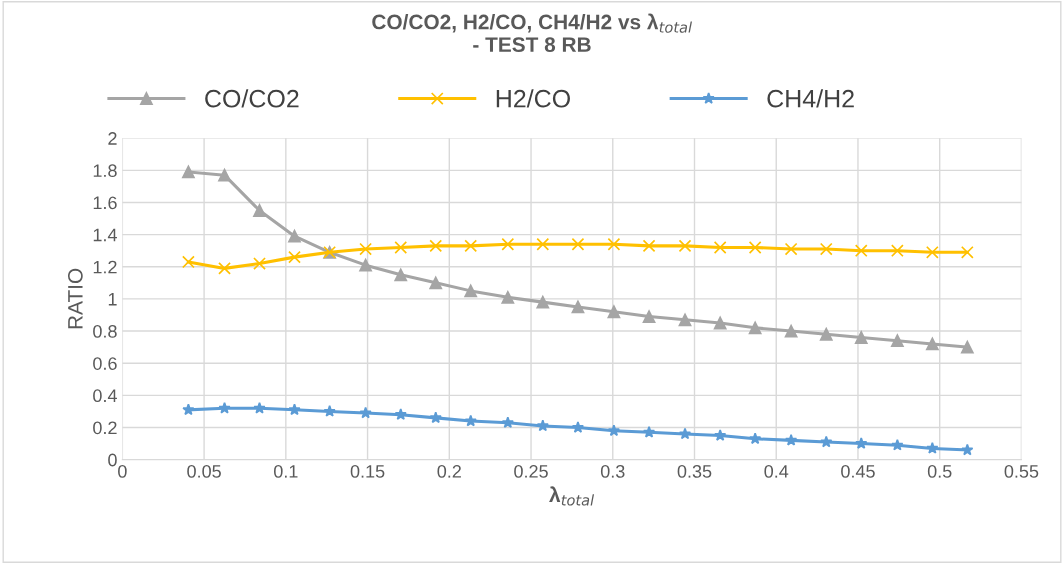 This screenshot has height=564, width=1064. What do you see at coordinates (112, 138) in the screenshot?
I see `y-tick-label: 2` at bounding box center [112, 138].